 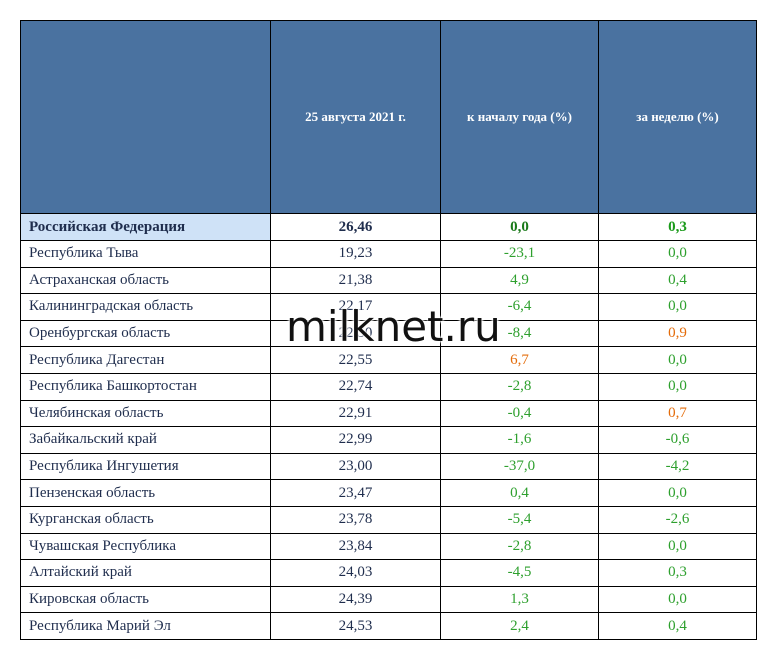 What do you see at coordinates (145, 254) in the screenshot?
I see `region-cell: Республика Тыва` at bounding box center [145, 254].